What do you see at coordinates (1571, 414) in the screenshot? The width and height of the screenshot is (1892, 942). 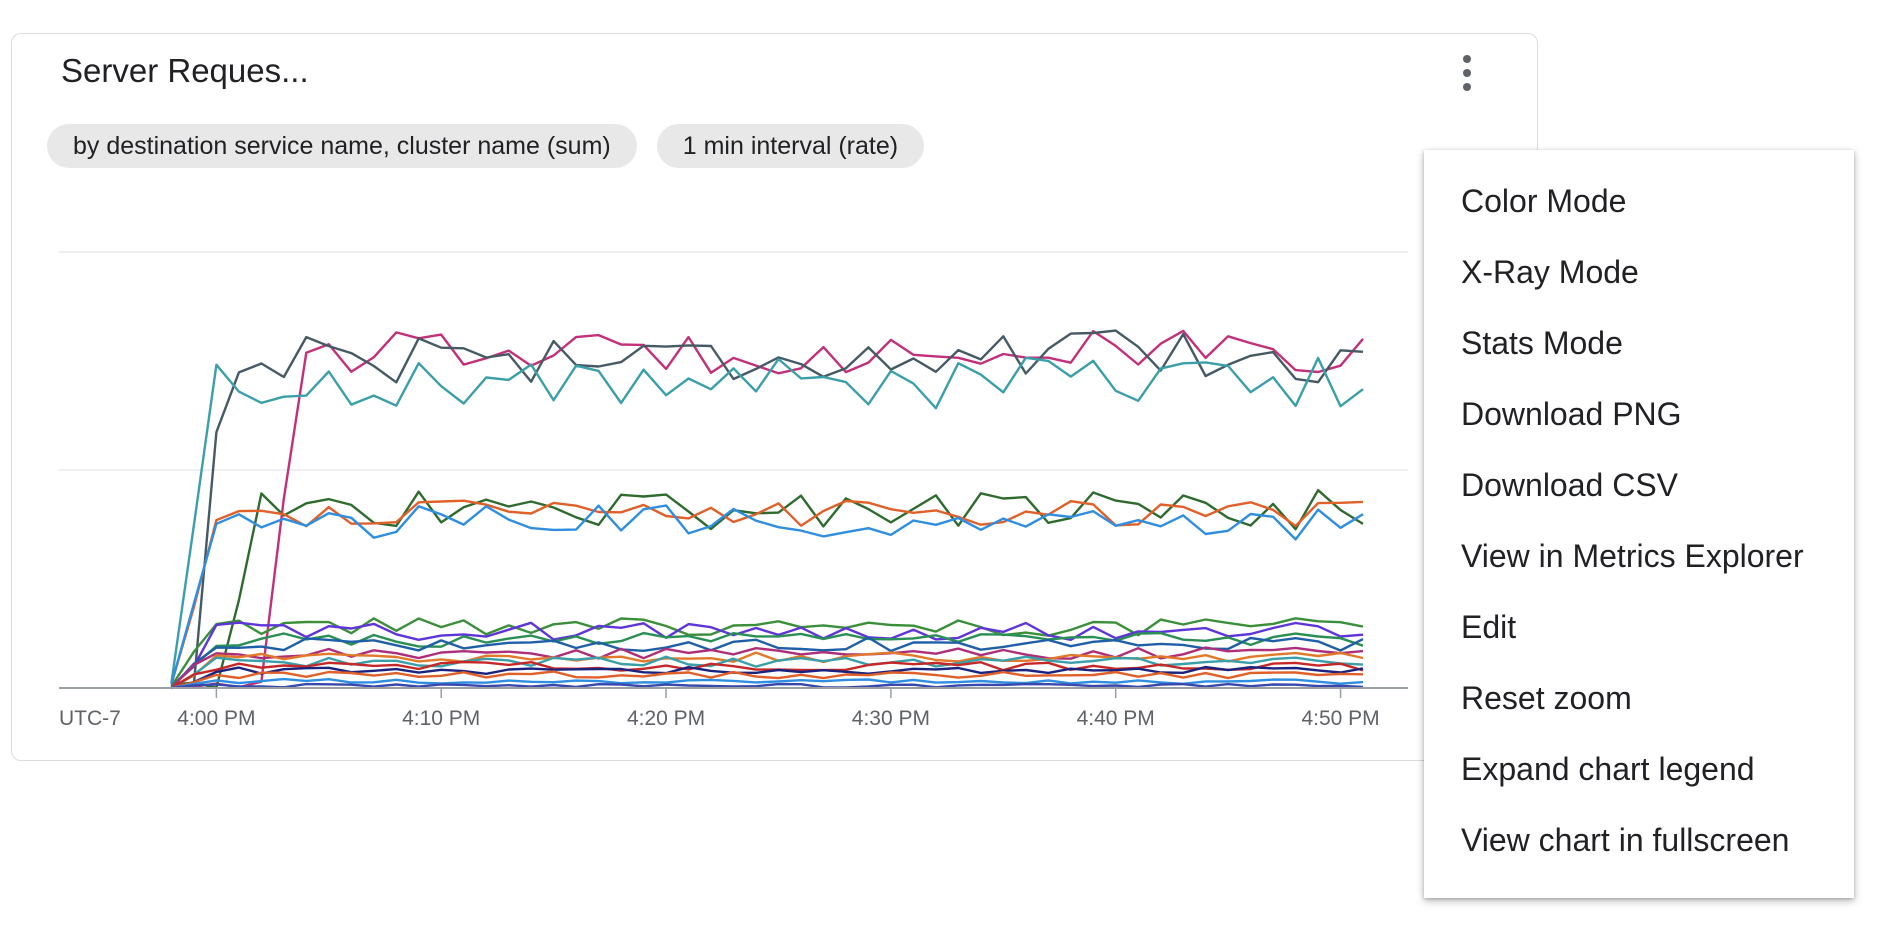 I see `menu-item-download-png: Download PNG` at bounding box center [1571, 414].